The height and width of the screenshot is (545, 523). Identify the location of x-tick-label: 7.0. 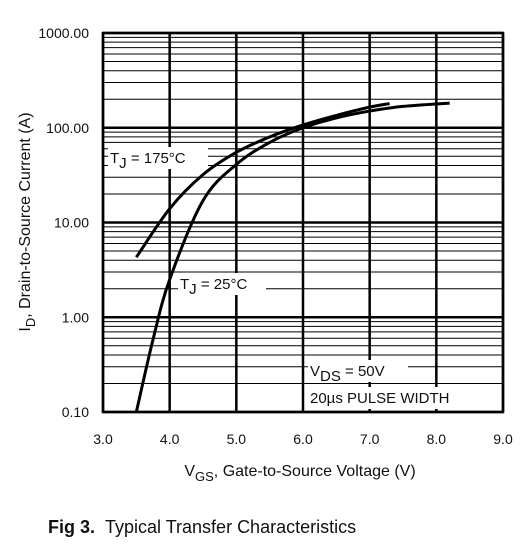
(370, 439).